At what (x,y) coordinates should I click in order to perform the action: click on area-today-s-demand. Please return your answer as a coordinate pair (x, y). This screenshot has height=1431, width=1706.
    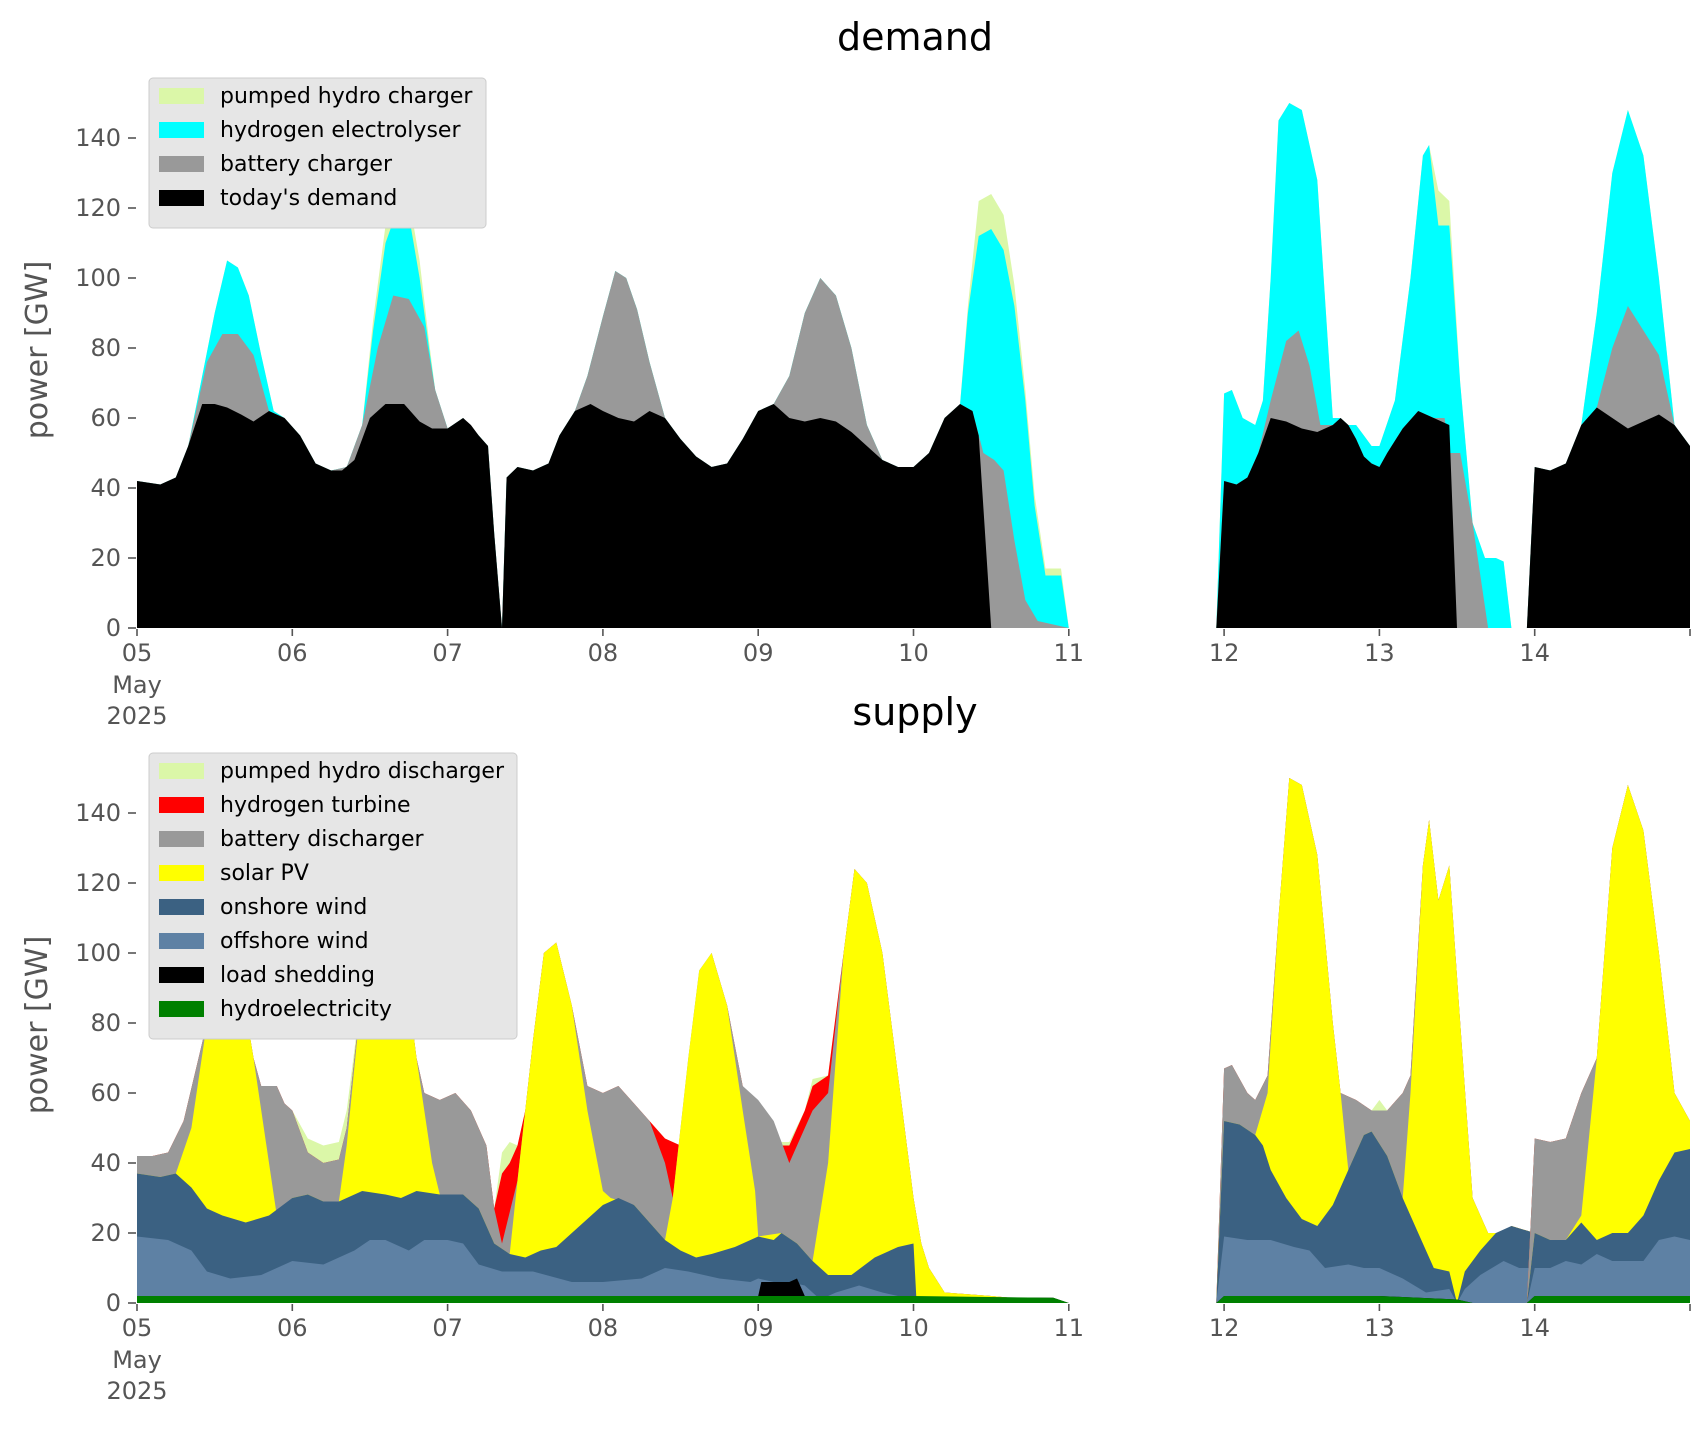
    Looking at the image, I should click on (564, 516).